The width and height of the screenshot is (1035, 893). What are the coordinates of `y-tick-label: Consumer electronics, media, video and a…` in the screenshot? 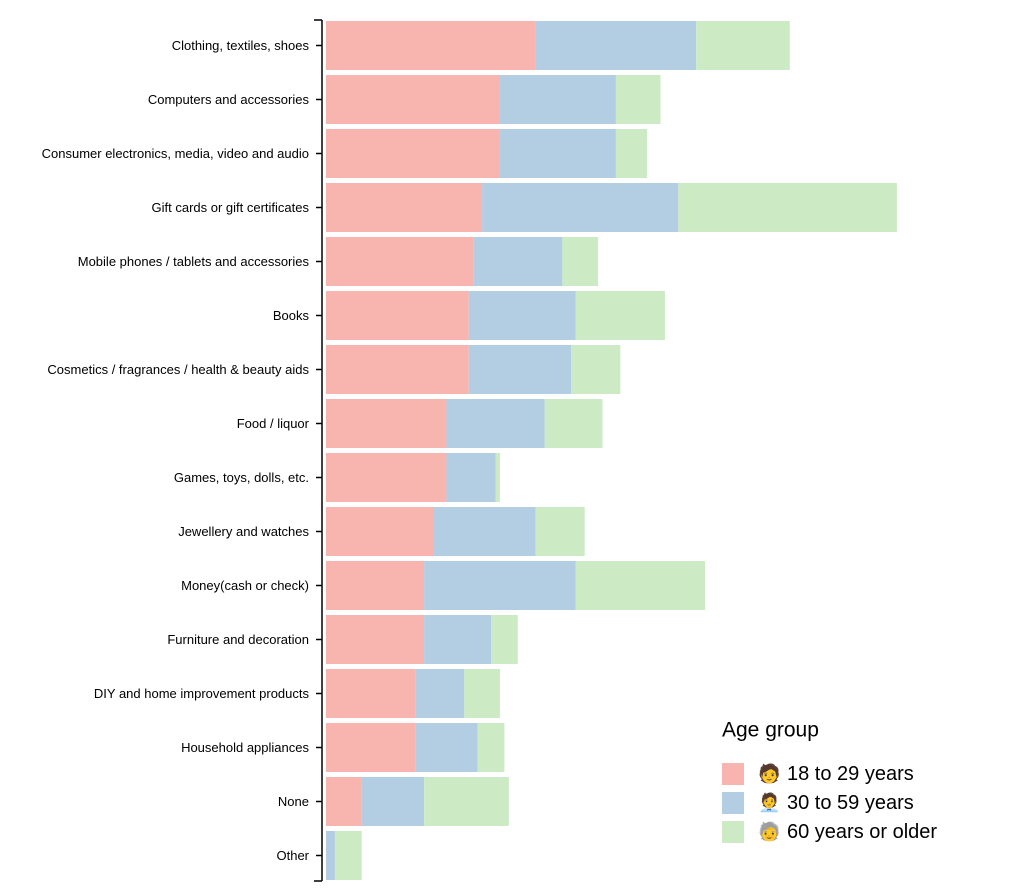 It's located at (175, 153).